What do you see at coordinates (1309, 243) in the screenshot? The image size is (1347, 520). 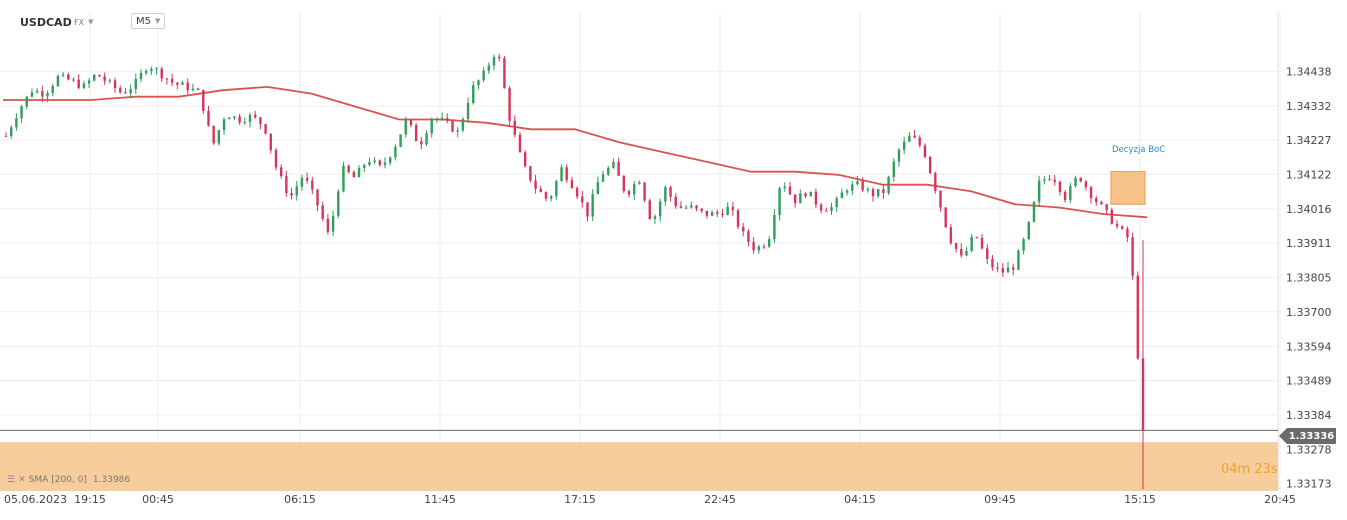 I see `y-axis-tick-label: 1.33911` at bounding box center [1309, 243].